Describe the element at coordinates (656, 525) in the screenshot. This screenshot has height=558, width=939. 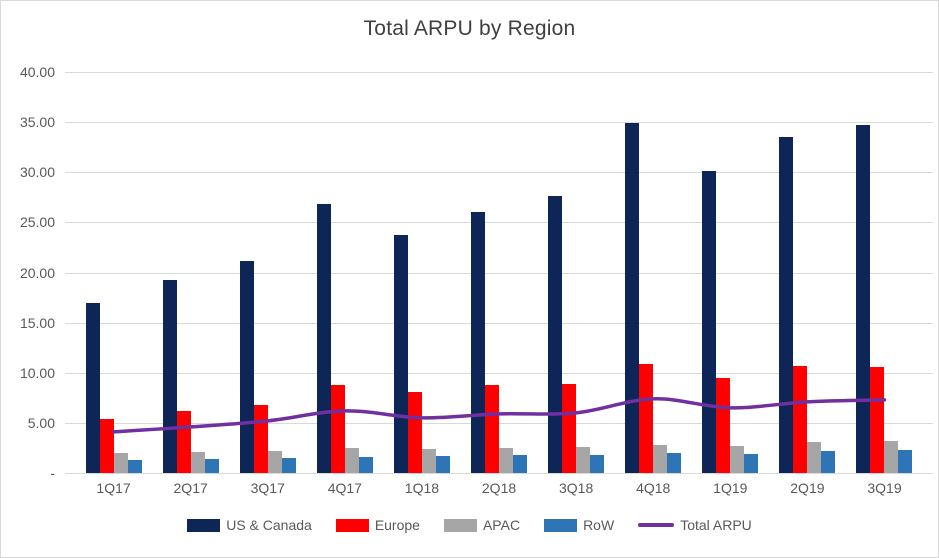
I see `legend-line-swatch-total-arpu` at that location.